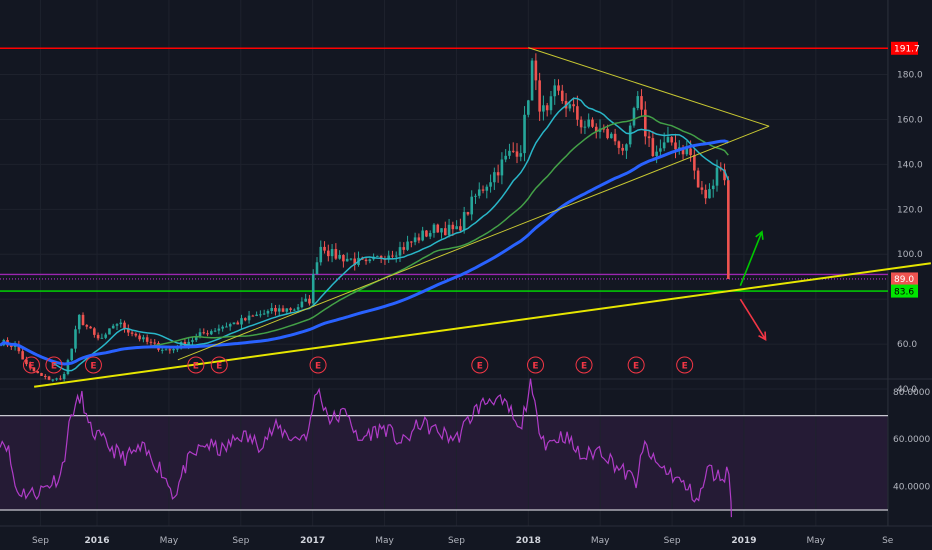 This screenshot has width=932, height=550. Describe the element at coordinates (751, 258) in the screenshot. I see `bullish-arrow` at that location.